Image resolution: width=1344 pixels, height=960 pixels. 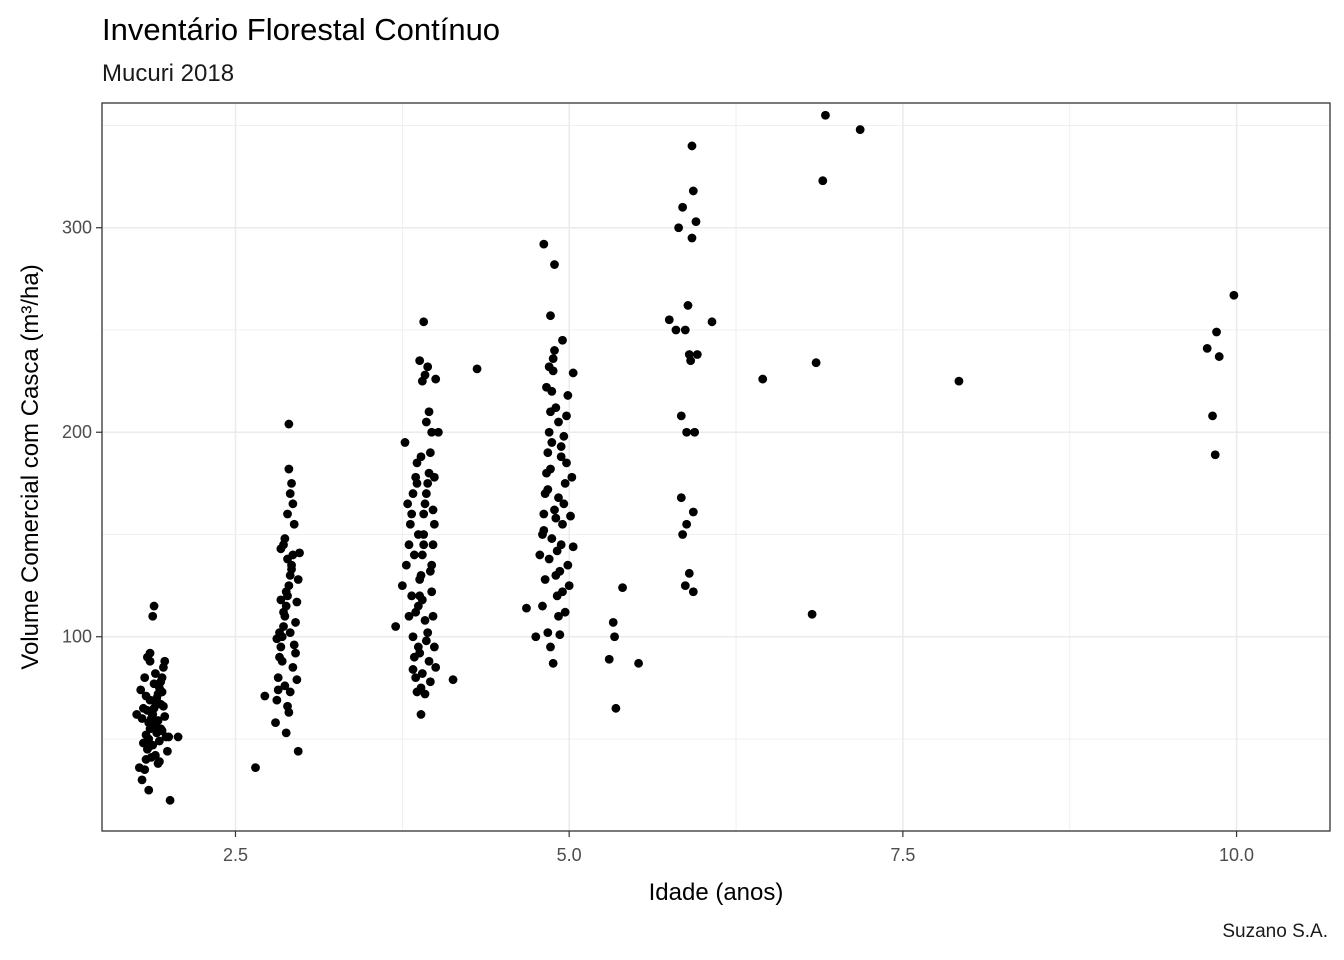 I want to click on x-axis-title: Idade (anos), so click(x=716, y=892).